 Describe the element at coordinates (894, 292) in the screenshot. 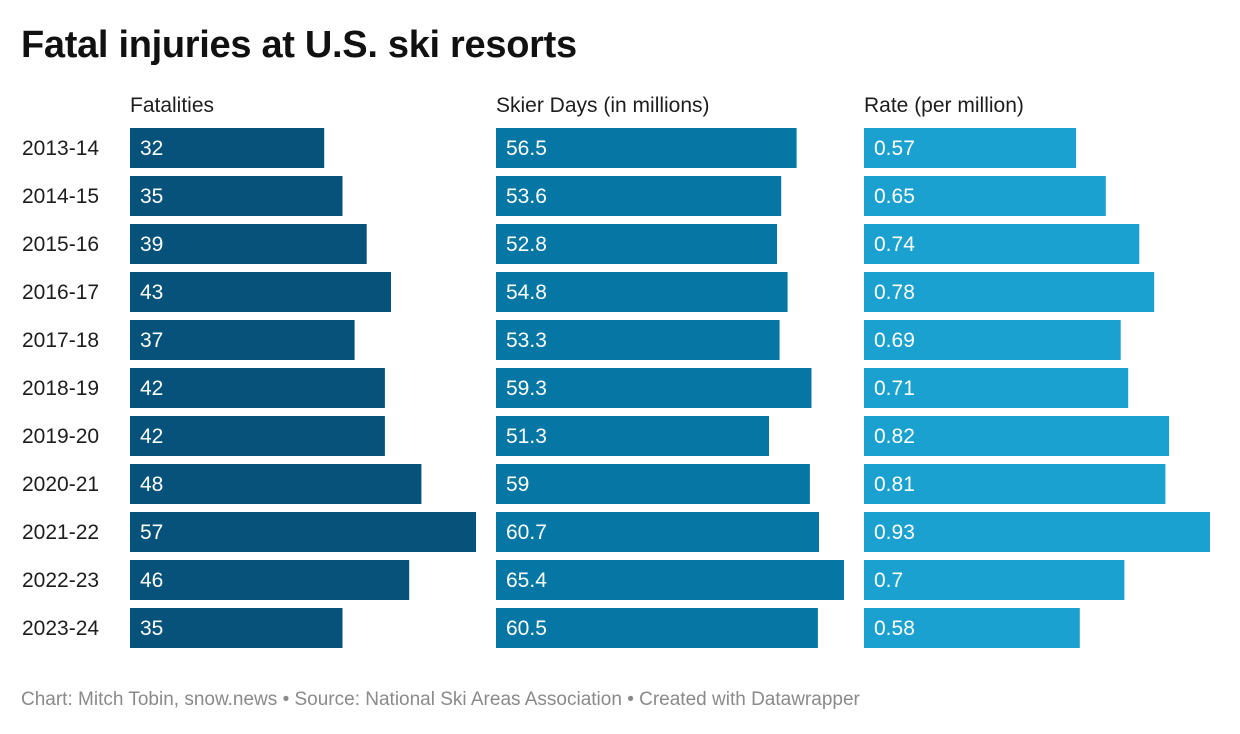

I see `data-label: 0.78` at that location.